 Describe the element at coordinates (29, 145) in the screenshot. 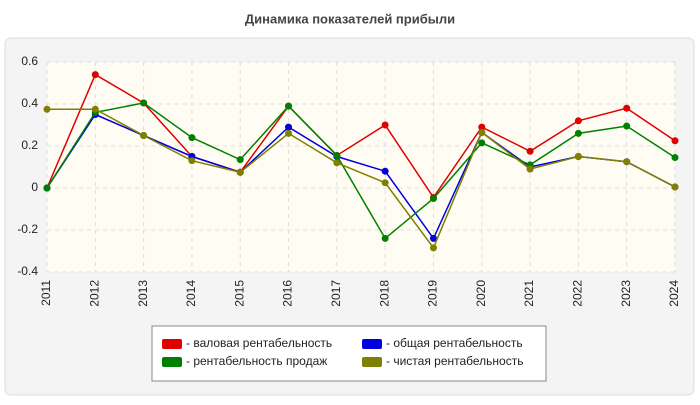

I see `y-tick-label: 0.2` at that location.